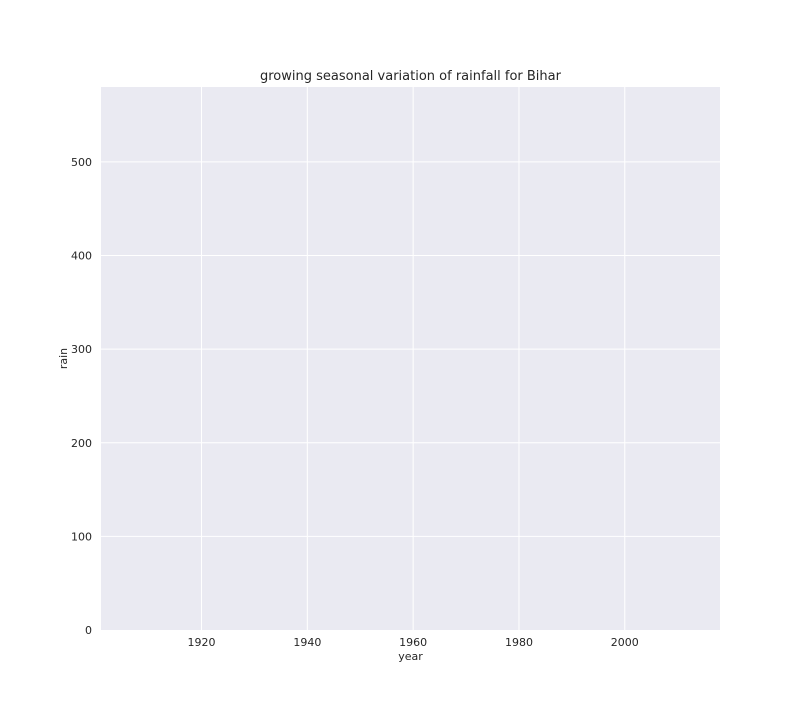 The width and height of the screenshot is (800, 720). I want to click on x-tick-label: 1980, so click(519, 642).